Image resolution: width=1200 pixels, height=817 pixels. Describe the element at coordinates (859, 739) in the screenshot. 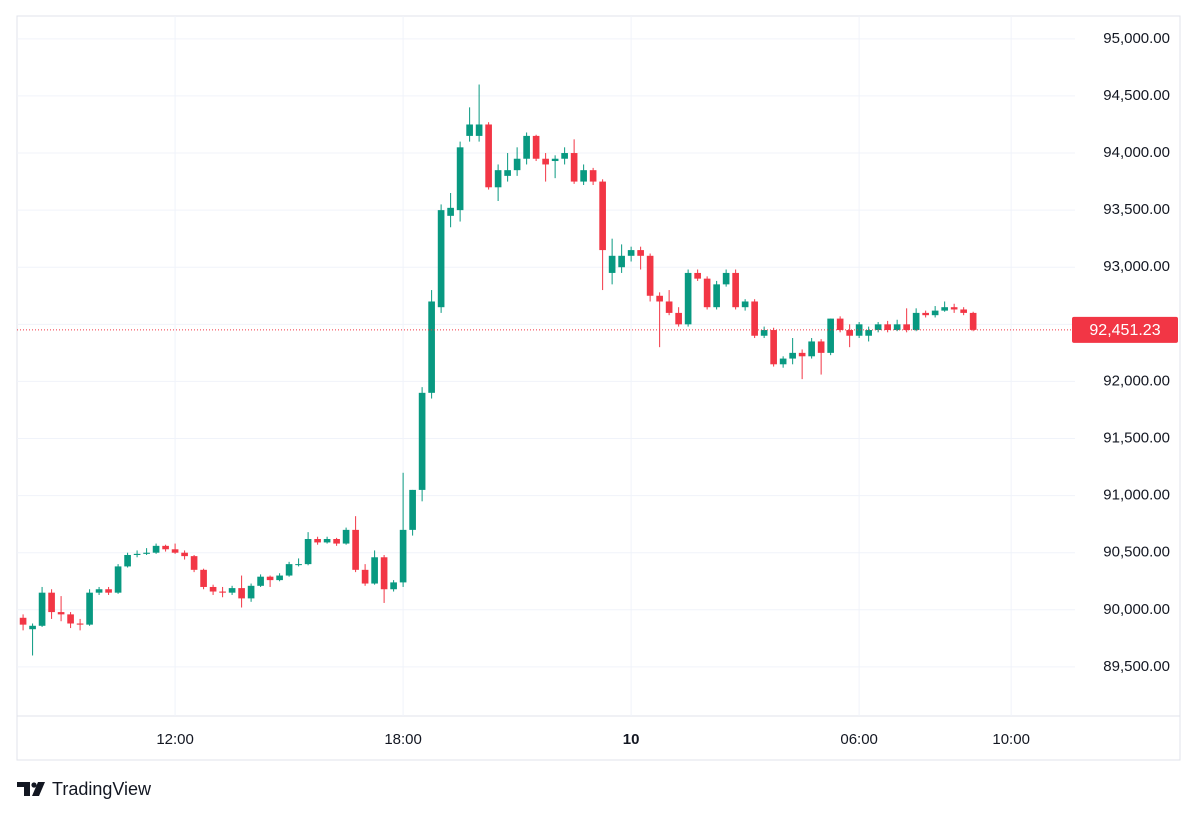

I see `x-tick-label: 06:00` at that location.